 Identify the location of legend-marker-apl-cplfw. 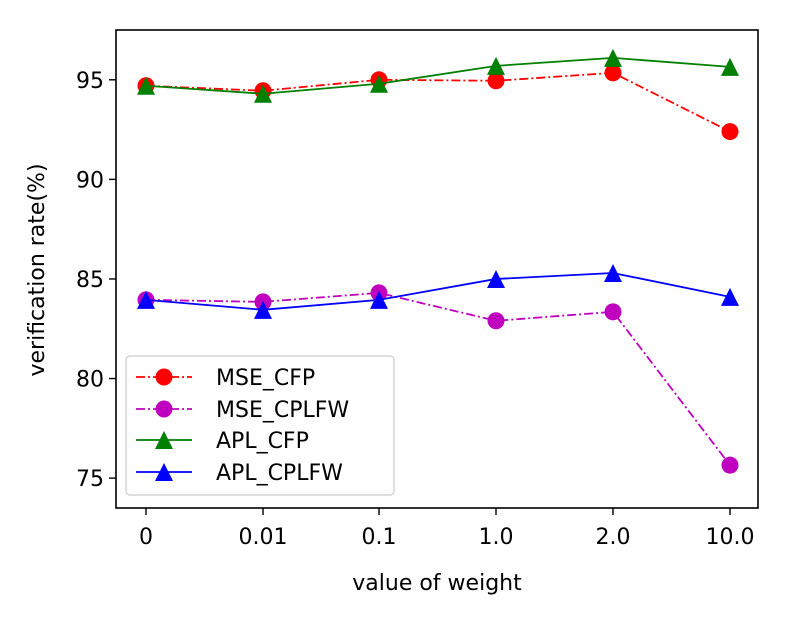
(164, 472).